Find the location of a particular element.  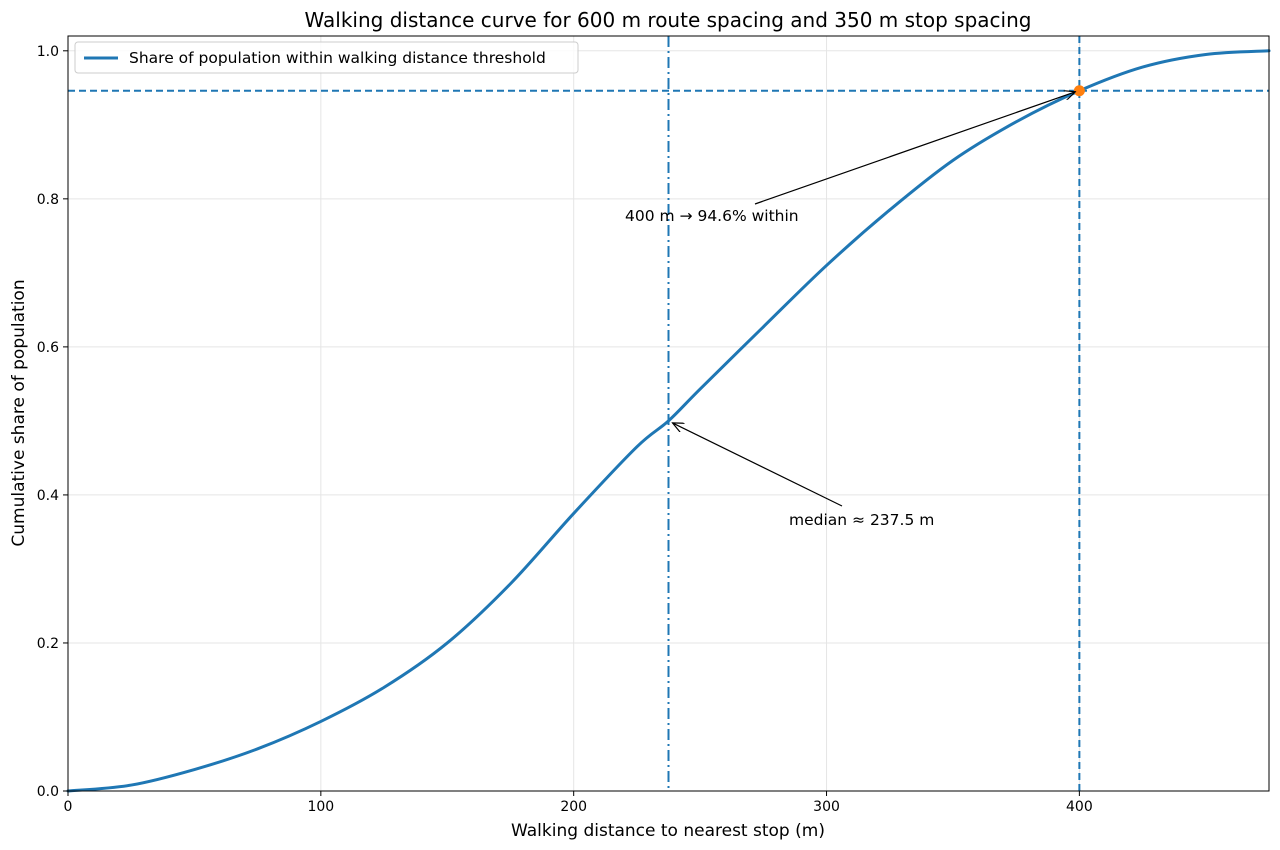

x-axis-title: Walking distance to nearest stop (m) is located at coordinates (668, 831).